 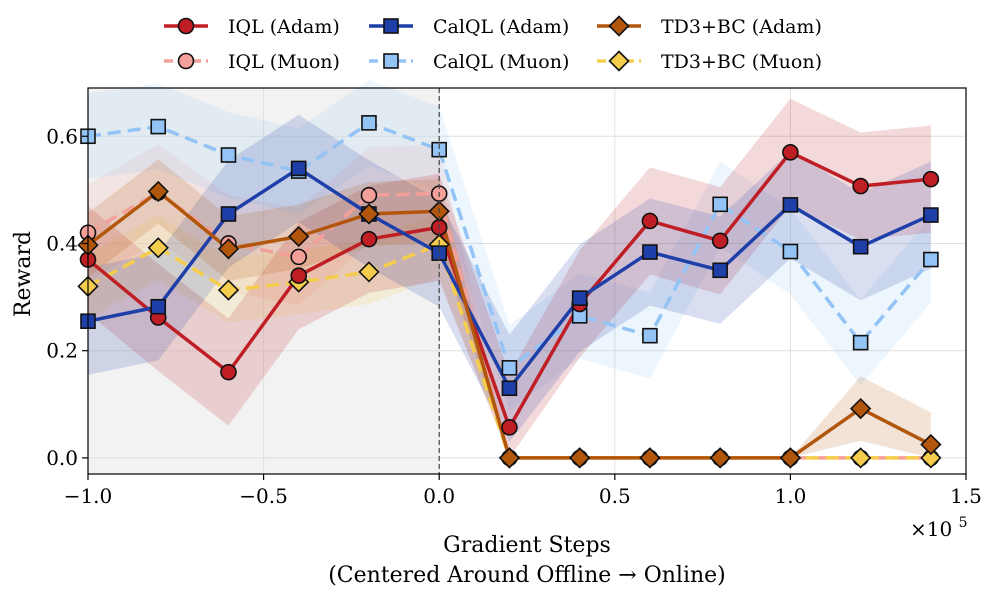 I want to click on x-tick-label: 0.0, so click(x=439, y=496).